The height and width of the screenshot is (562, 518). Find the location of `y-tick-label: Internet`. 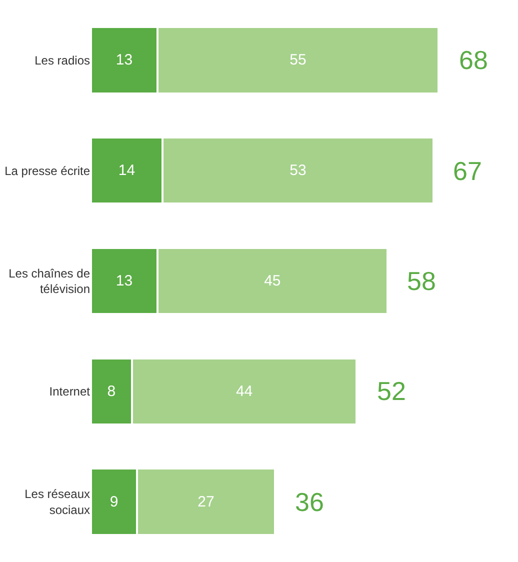

y-tick-label: Internet is located at coordinates (70, 391).